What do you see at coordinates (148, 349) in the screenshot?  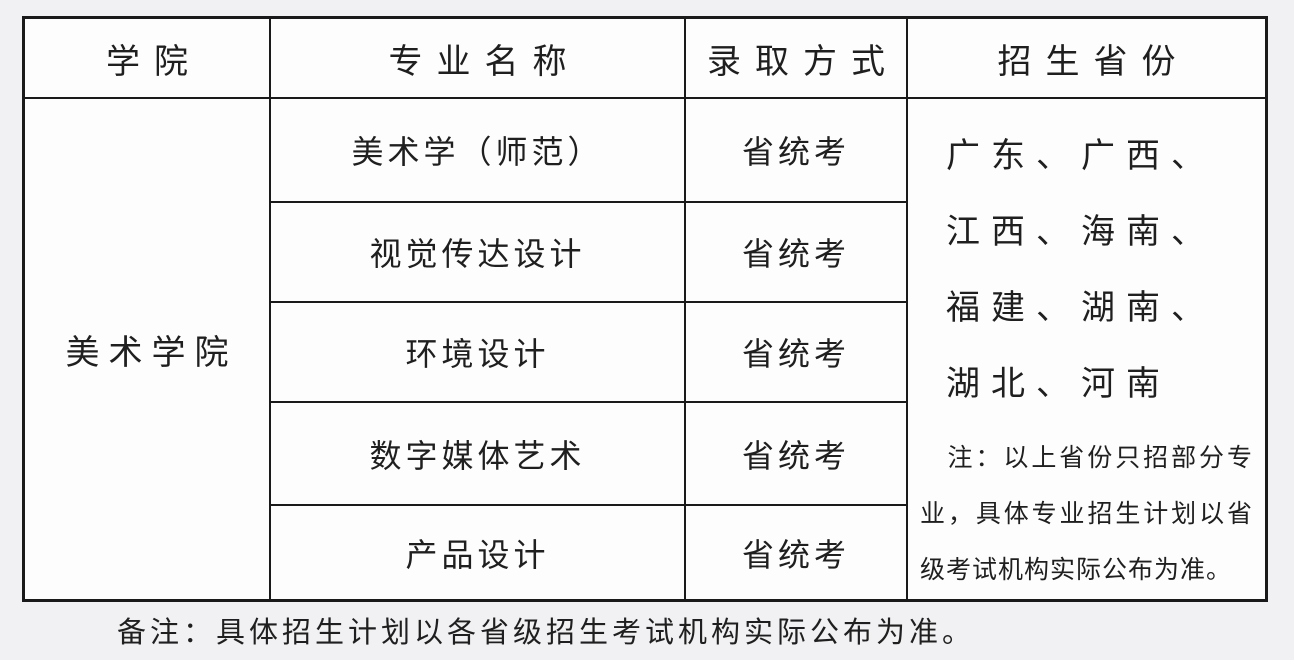 I see `college-cell: 美术学院` at bounding box center [148, 349].